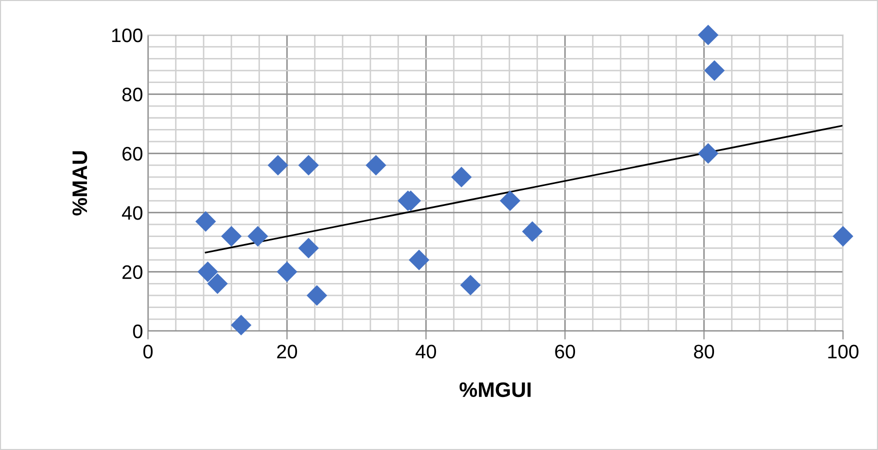  I want to click on y-tick-label: 100, so click(127, 35).